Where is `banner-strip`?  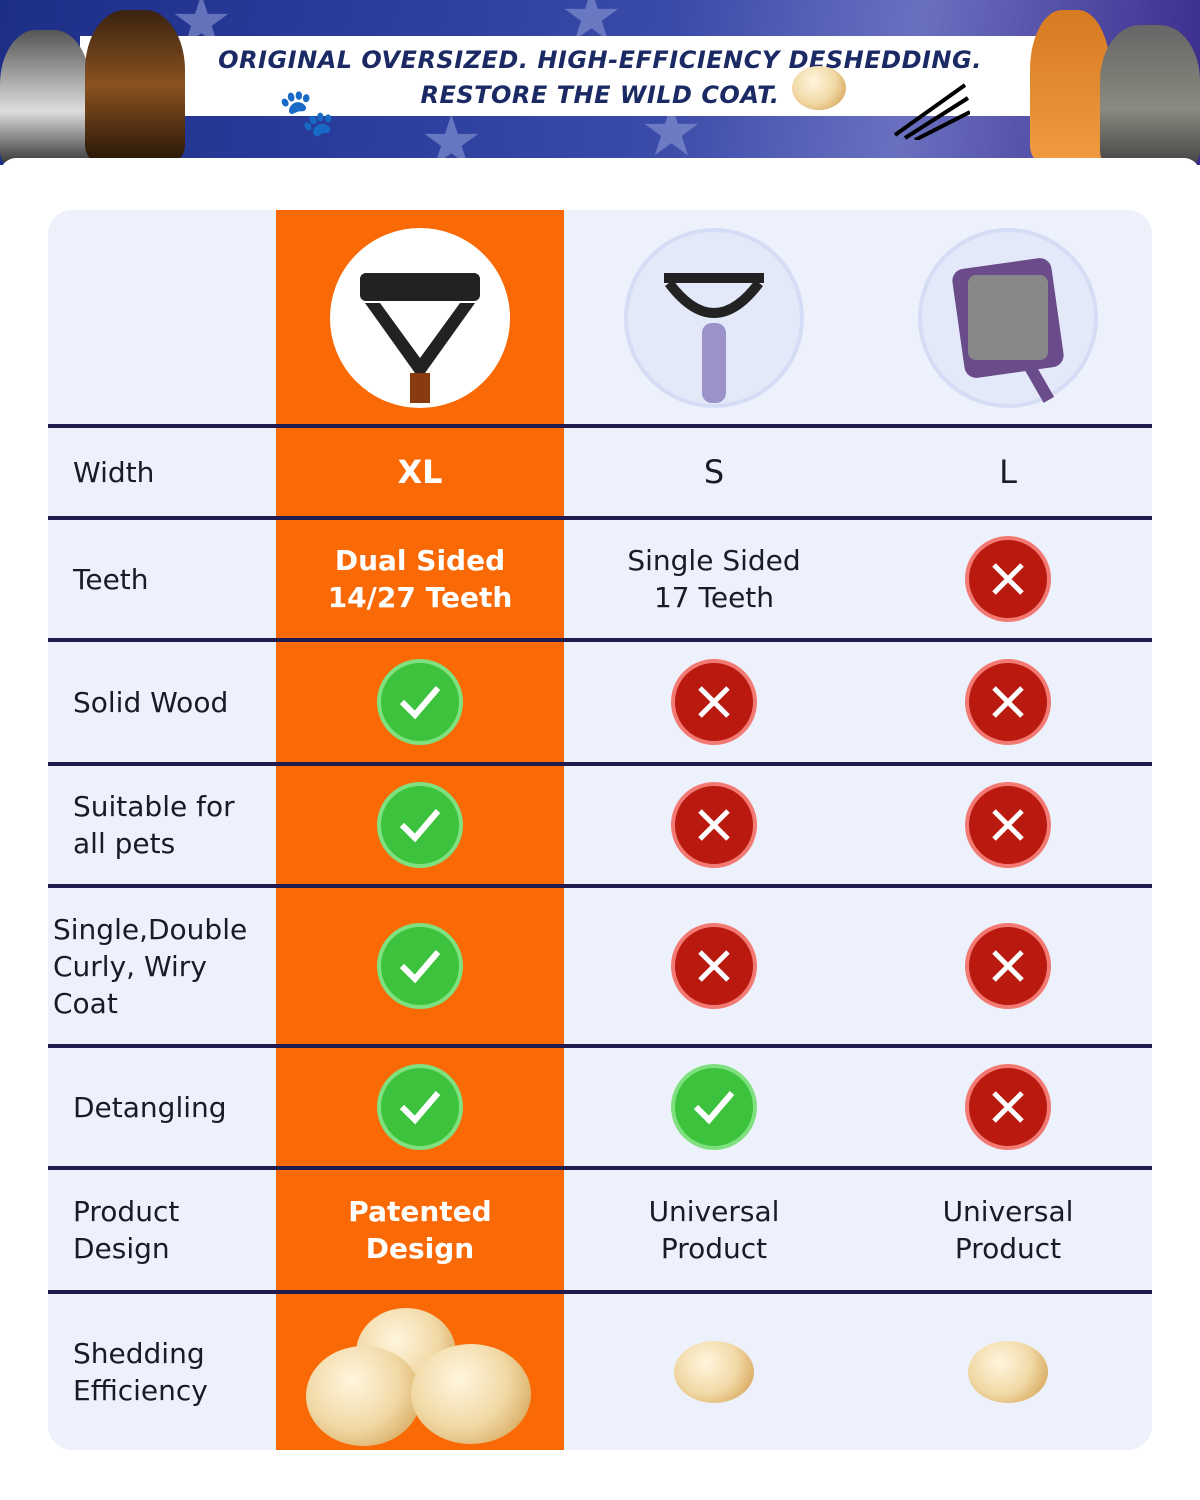 banner-strip is located at coordinates (575, 76).